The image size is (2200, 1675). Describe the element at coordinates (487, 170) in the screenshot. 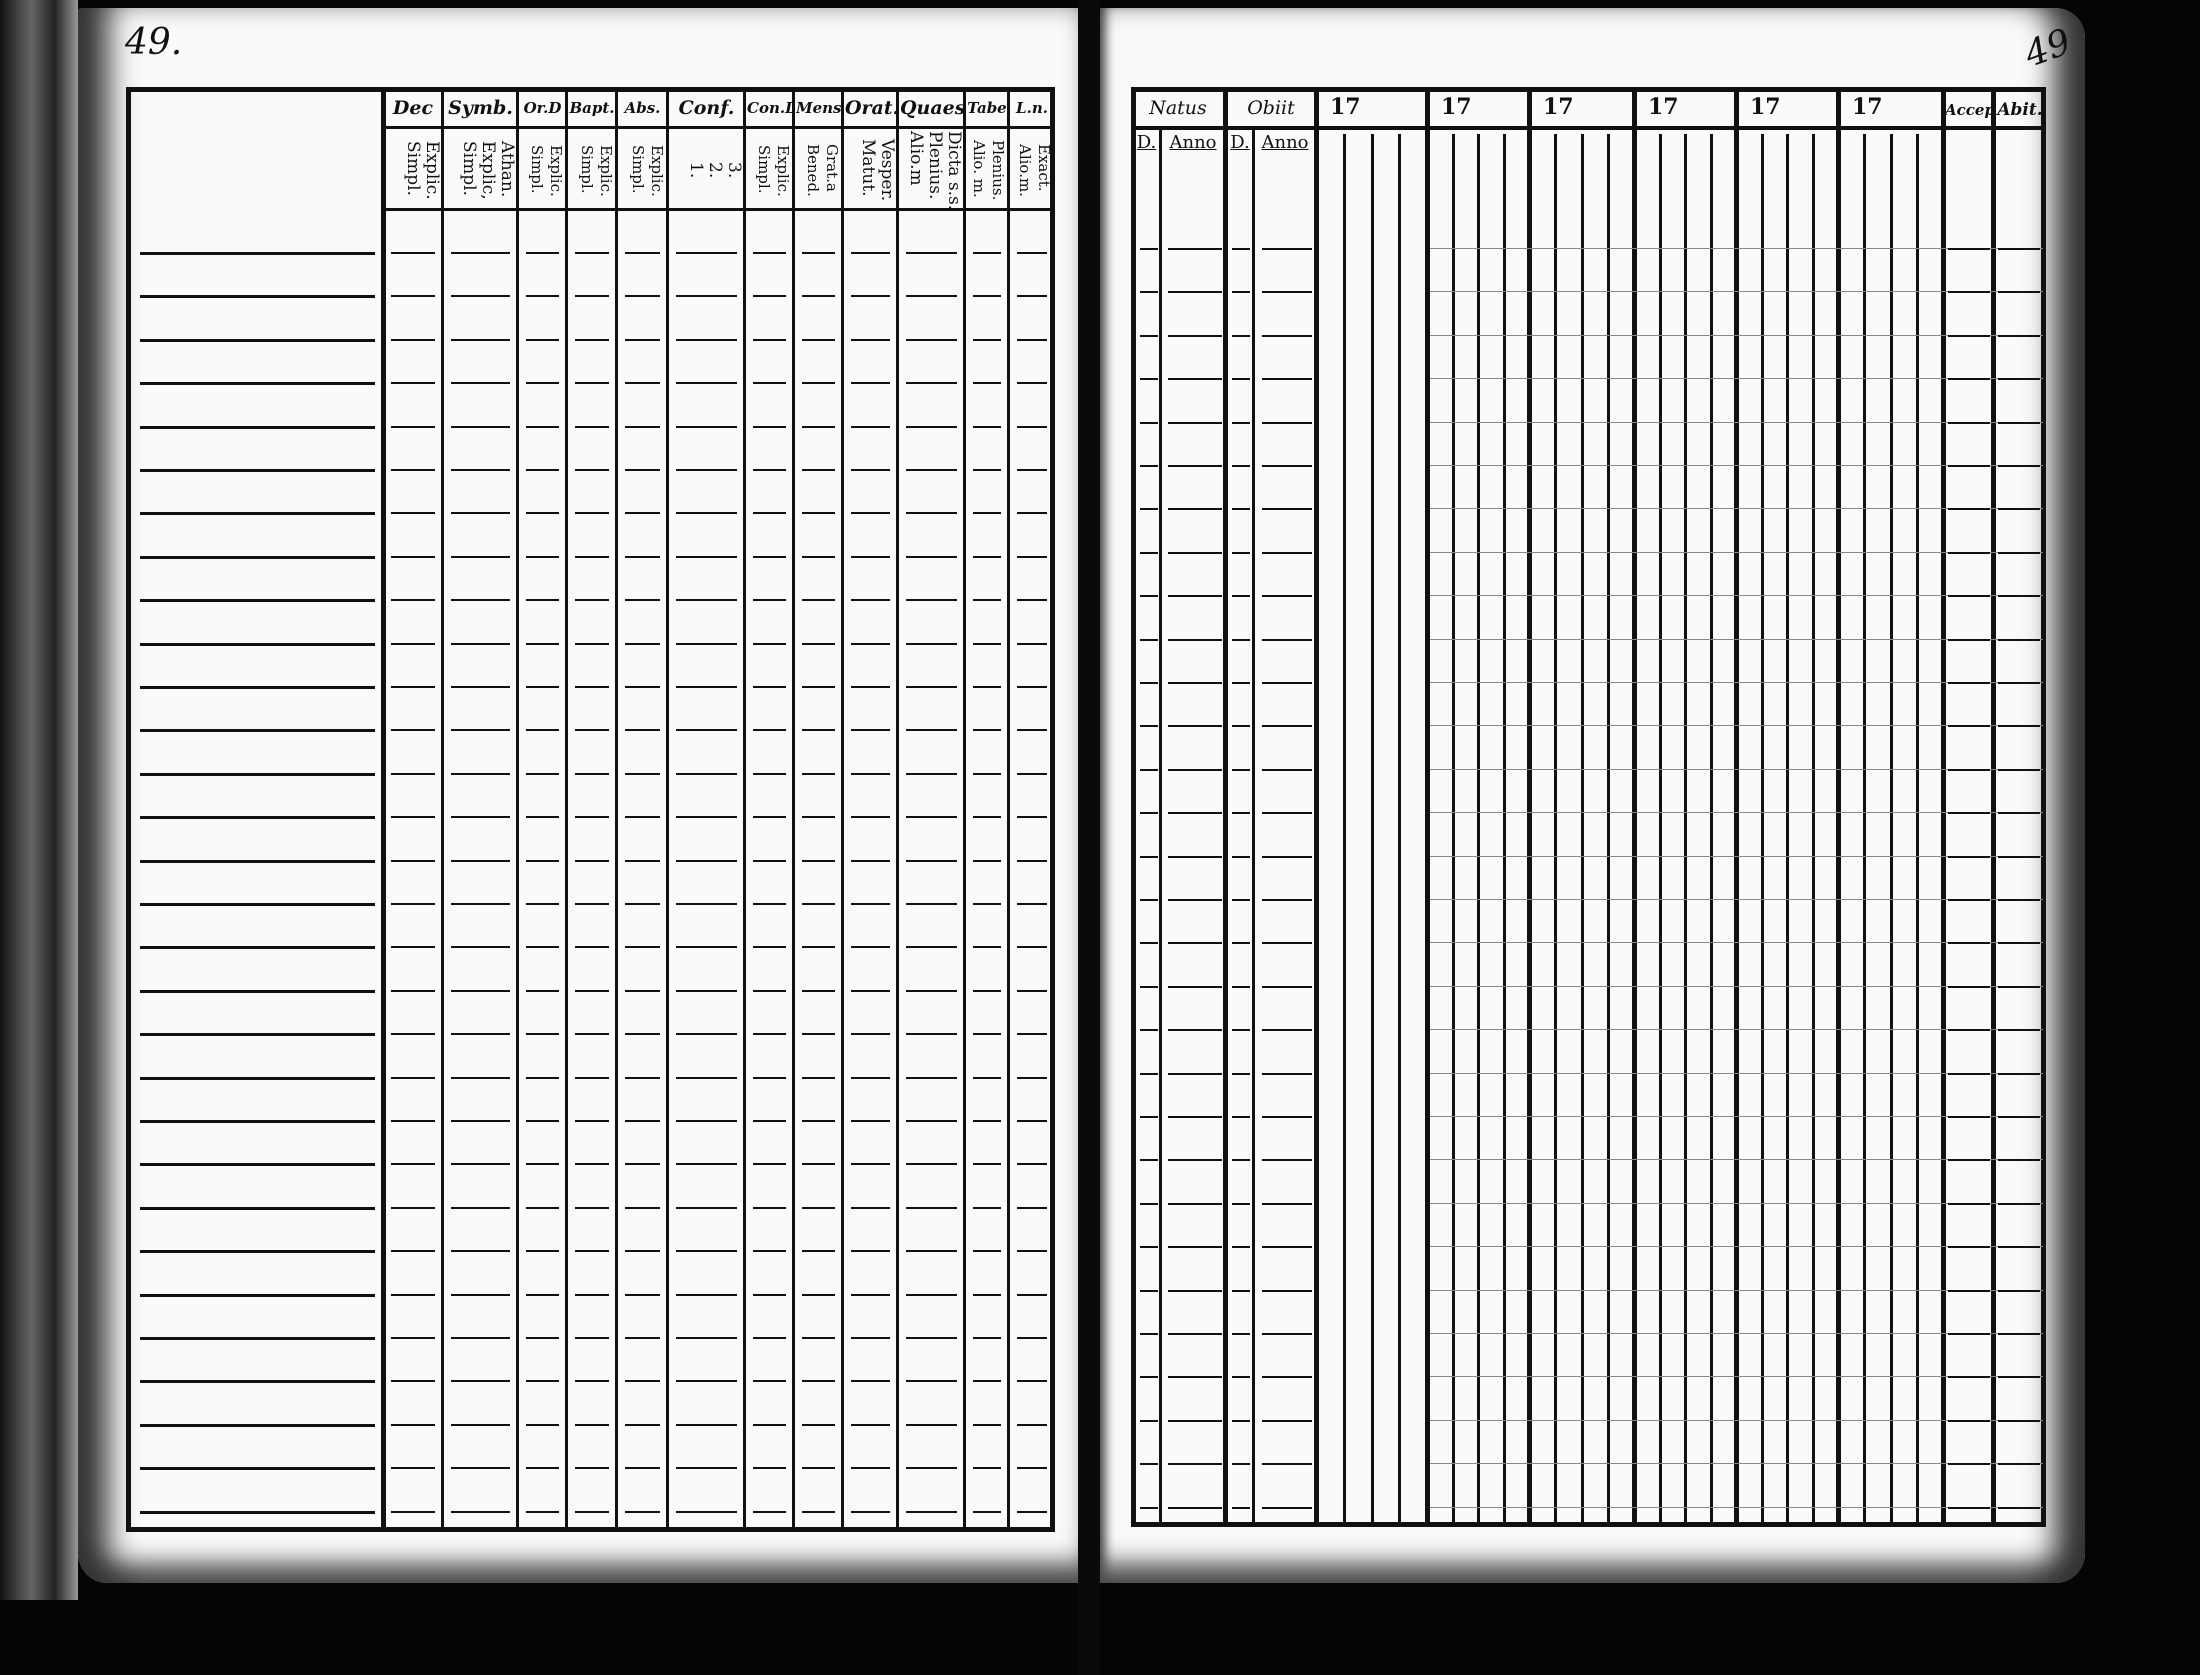

I see `column-subheader: Athan. Explic, Simpl.` at that location.